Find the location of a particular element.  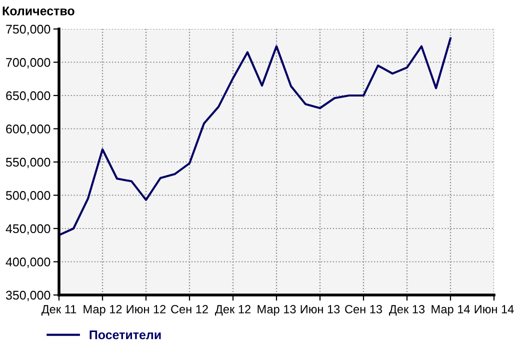

x-tick-label: Дек 12 is located at coordinates (232, 310).